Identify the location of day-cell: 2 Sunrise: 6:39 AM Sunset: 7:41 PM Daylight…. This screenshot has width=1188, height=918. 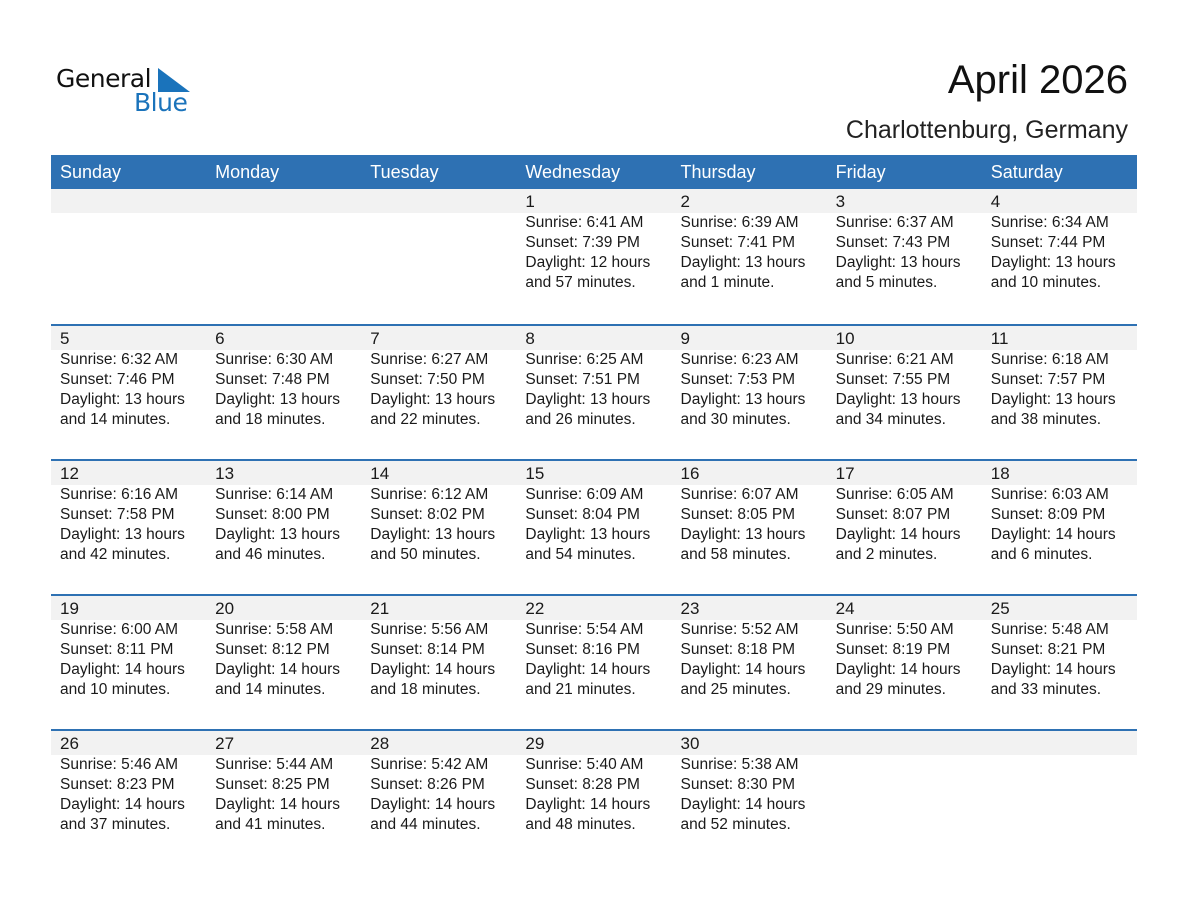
(749, 241).